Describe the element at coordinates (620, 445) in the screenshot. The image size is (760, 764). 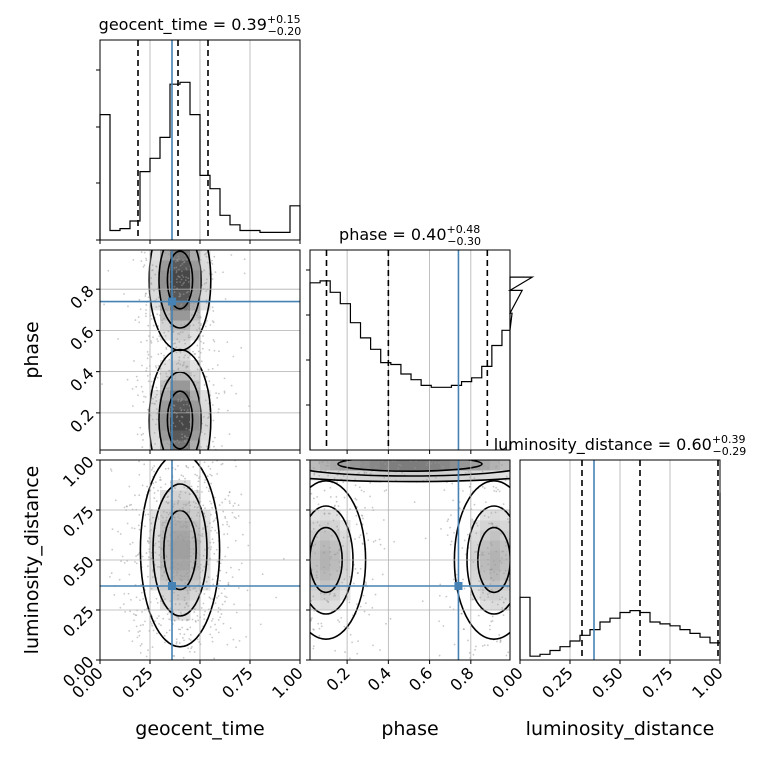
I see `panel-title-luminosity_distance: luminosity_distance = 0.60+0.39−0.29` at that location.